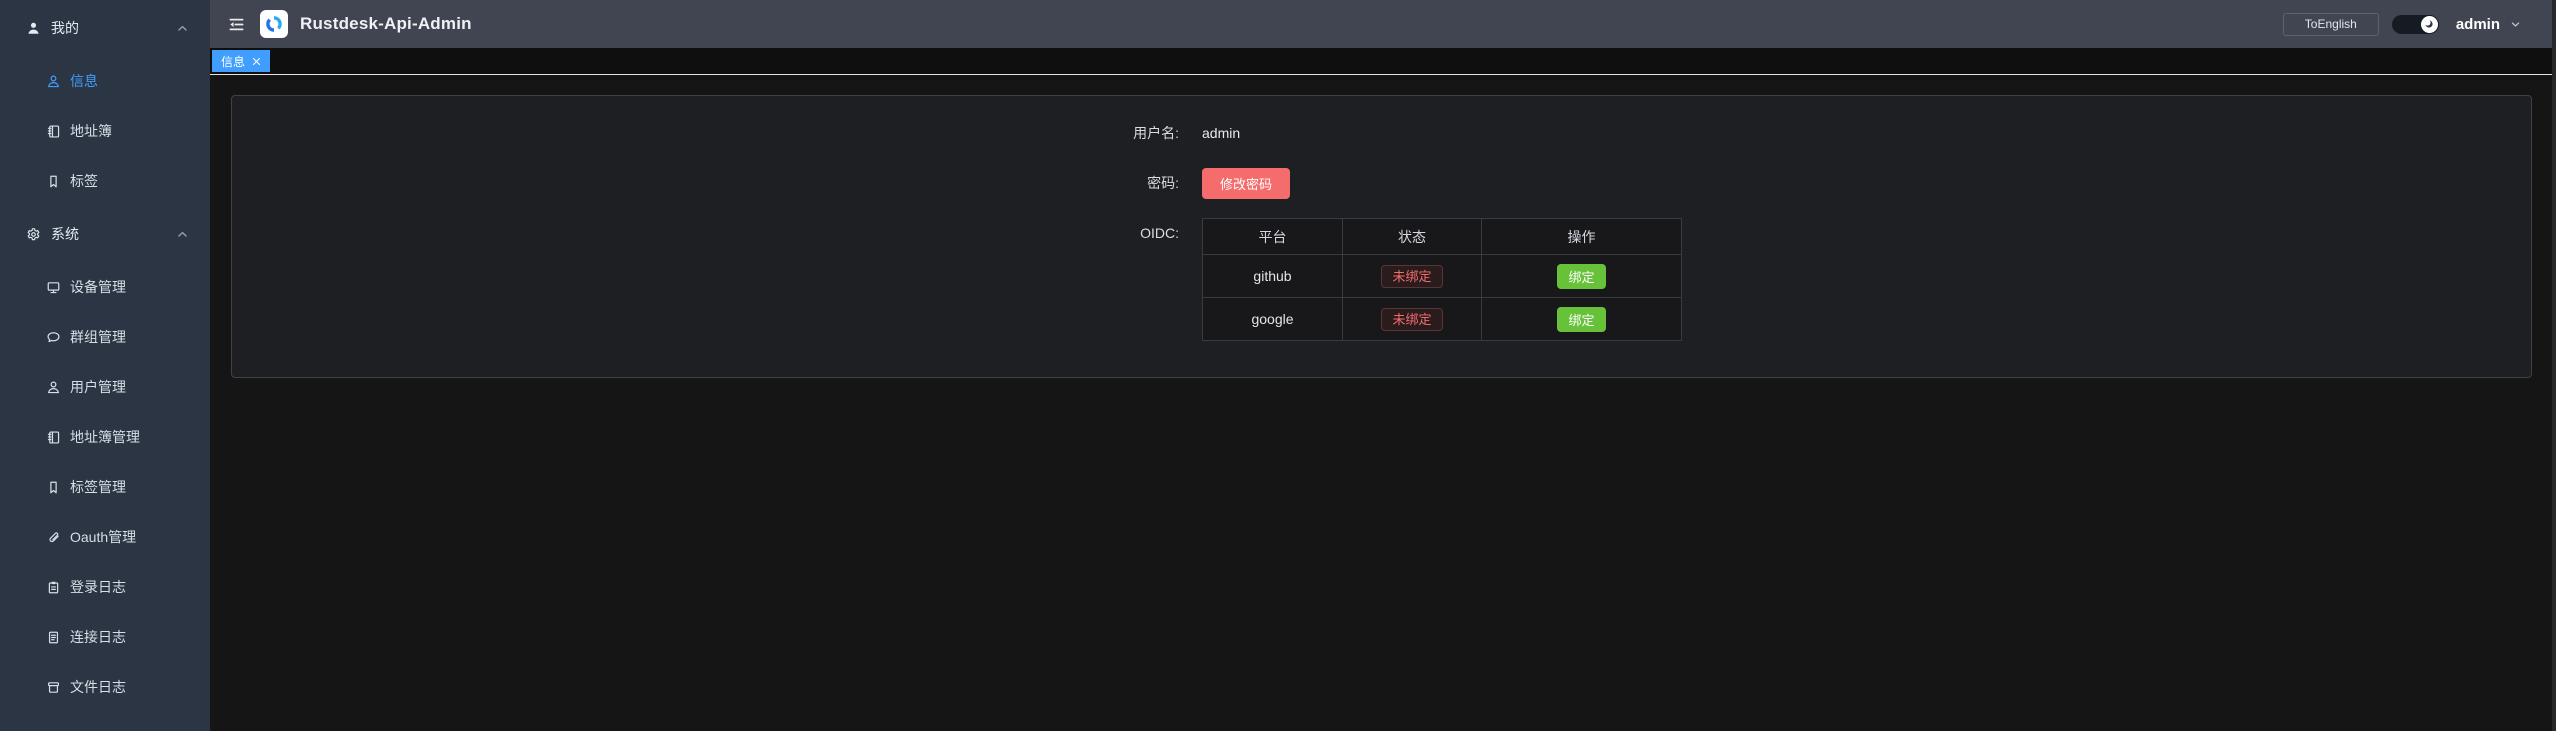 The width and height of the screenshot is (2556, 731). Describe the element at coordinates (1581, 236) in the screenshot. I see `column-header-action: 操作` at that location.